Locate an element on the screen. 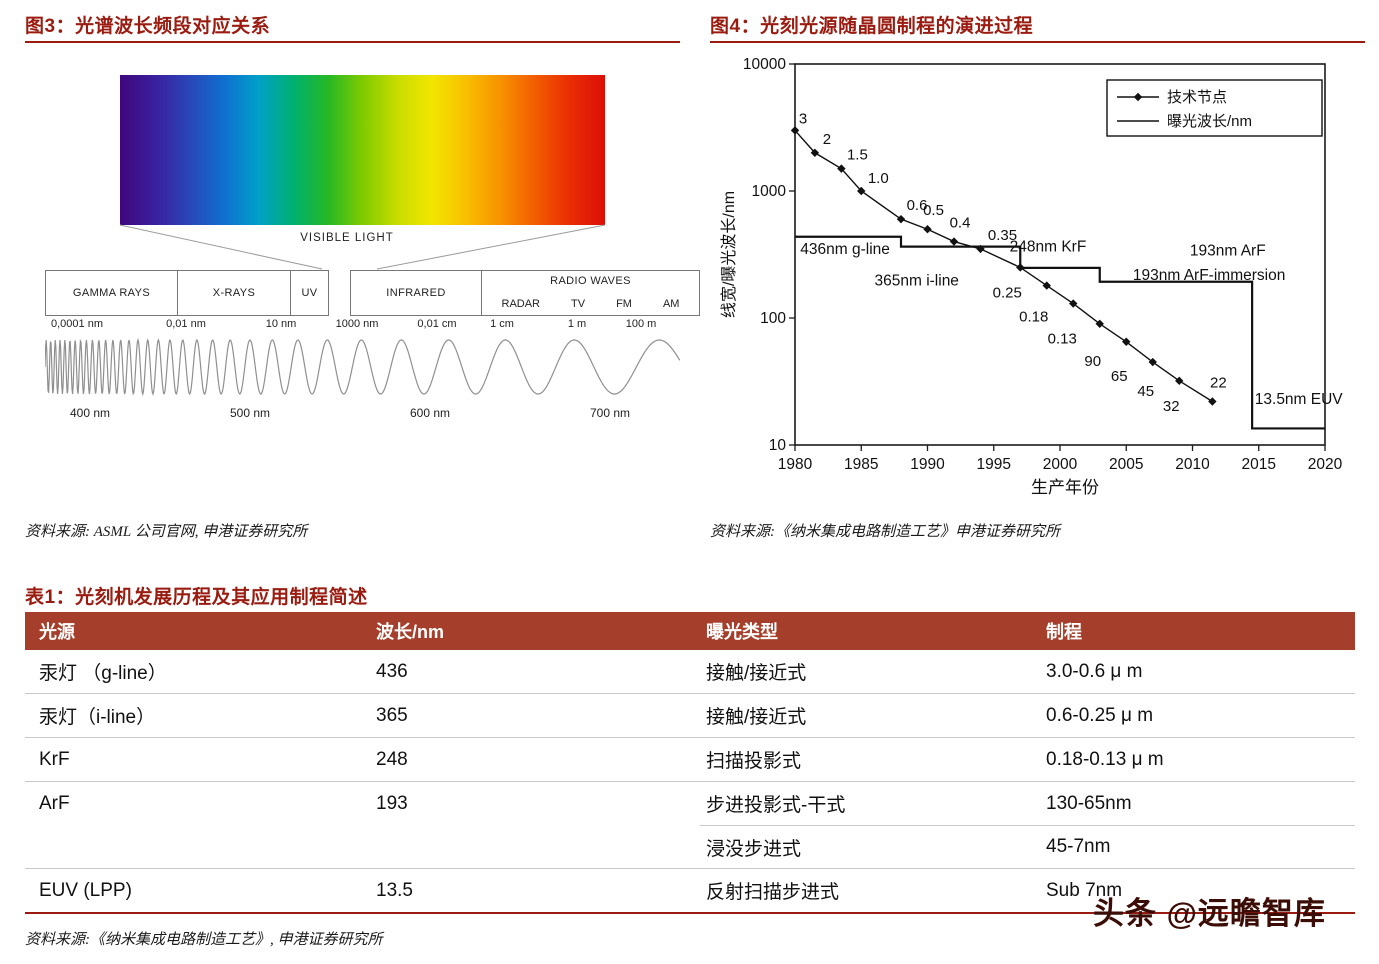  x-tick-label: 2020 is located at coordinates (1325, 464).